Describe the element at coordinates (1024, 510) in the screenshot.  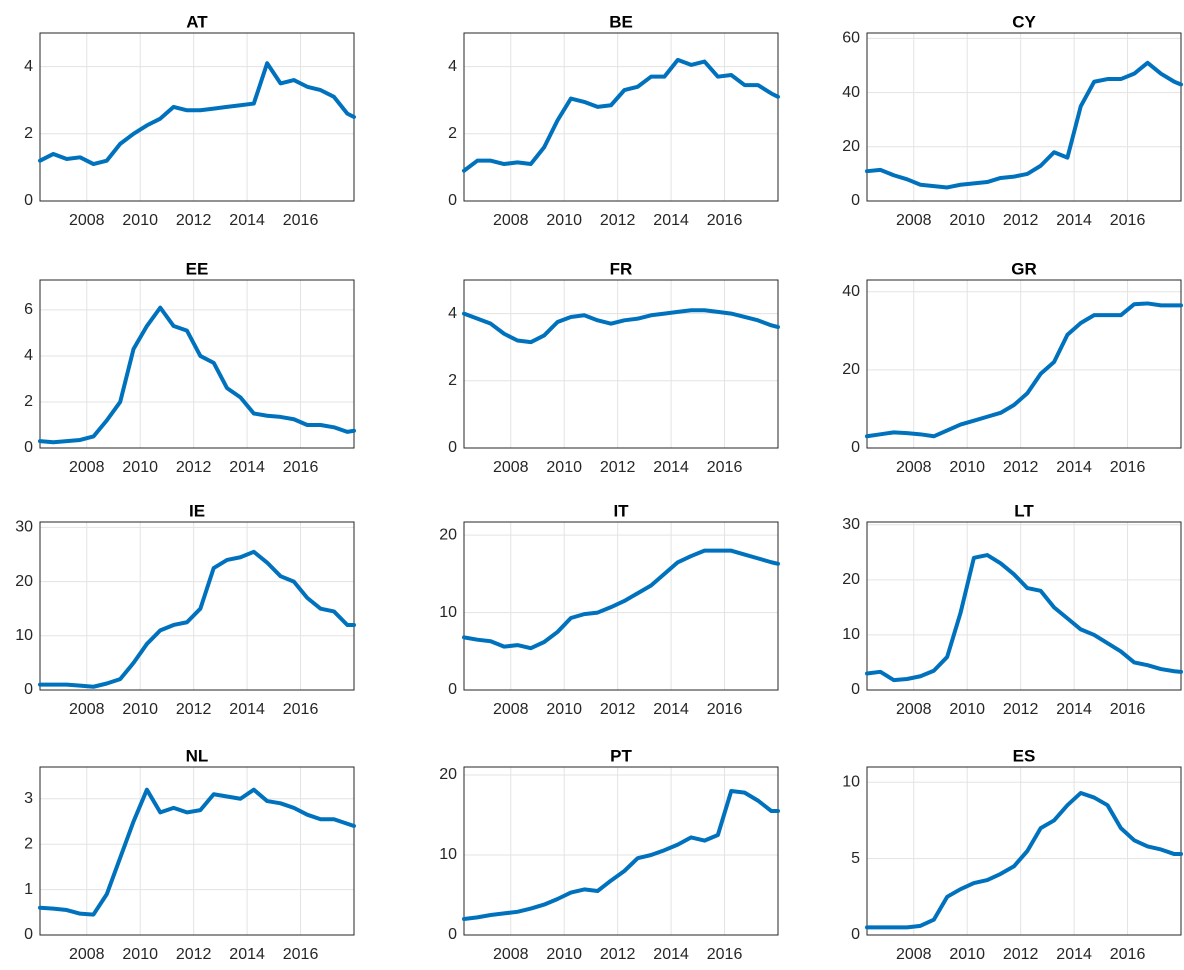
I see `subplot-title: LT` at that location.